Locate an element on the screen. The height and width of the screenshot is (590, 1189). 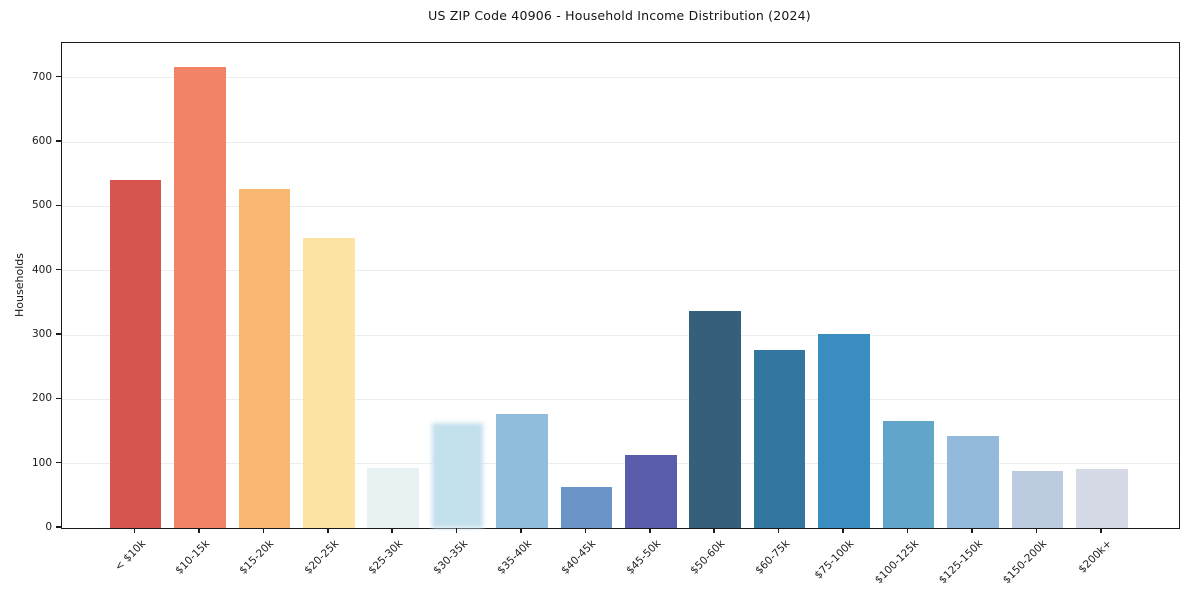
y-tick-label: 200 is located at coordinates (41, 398).